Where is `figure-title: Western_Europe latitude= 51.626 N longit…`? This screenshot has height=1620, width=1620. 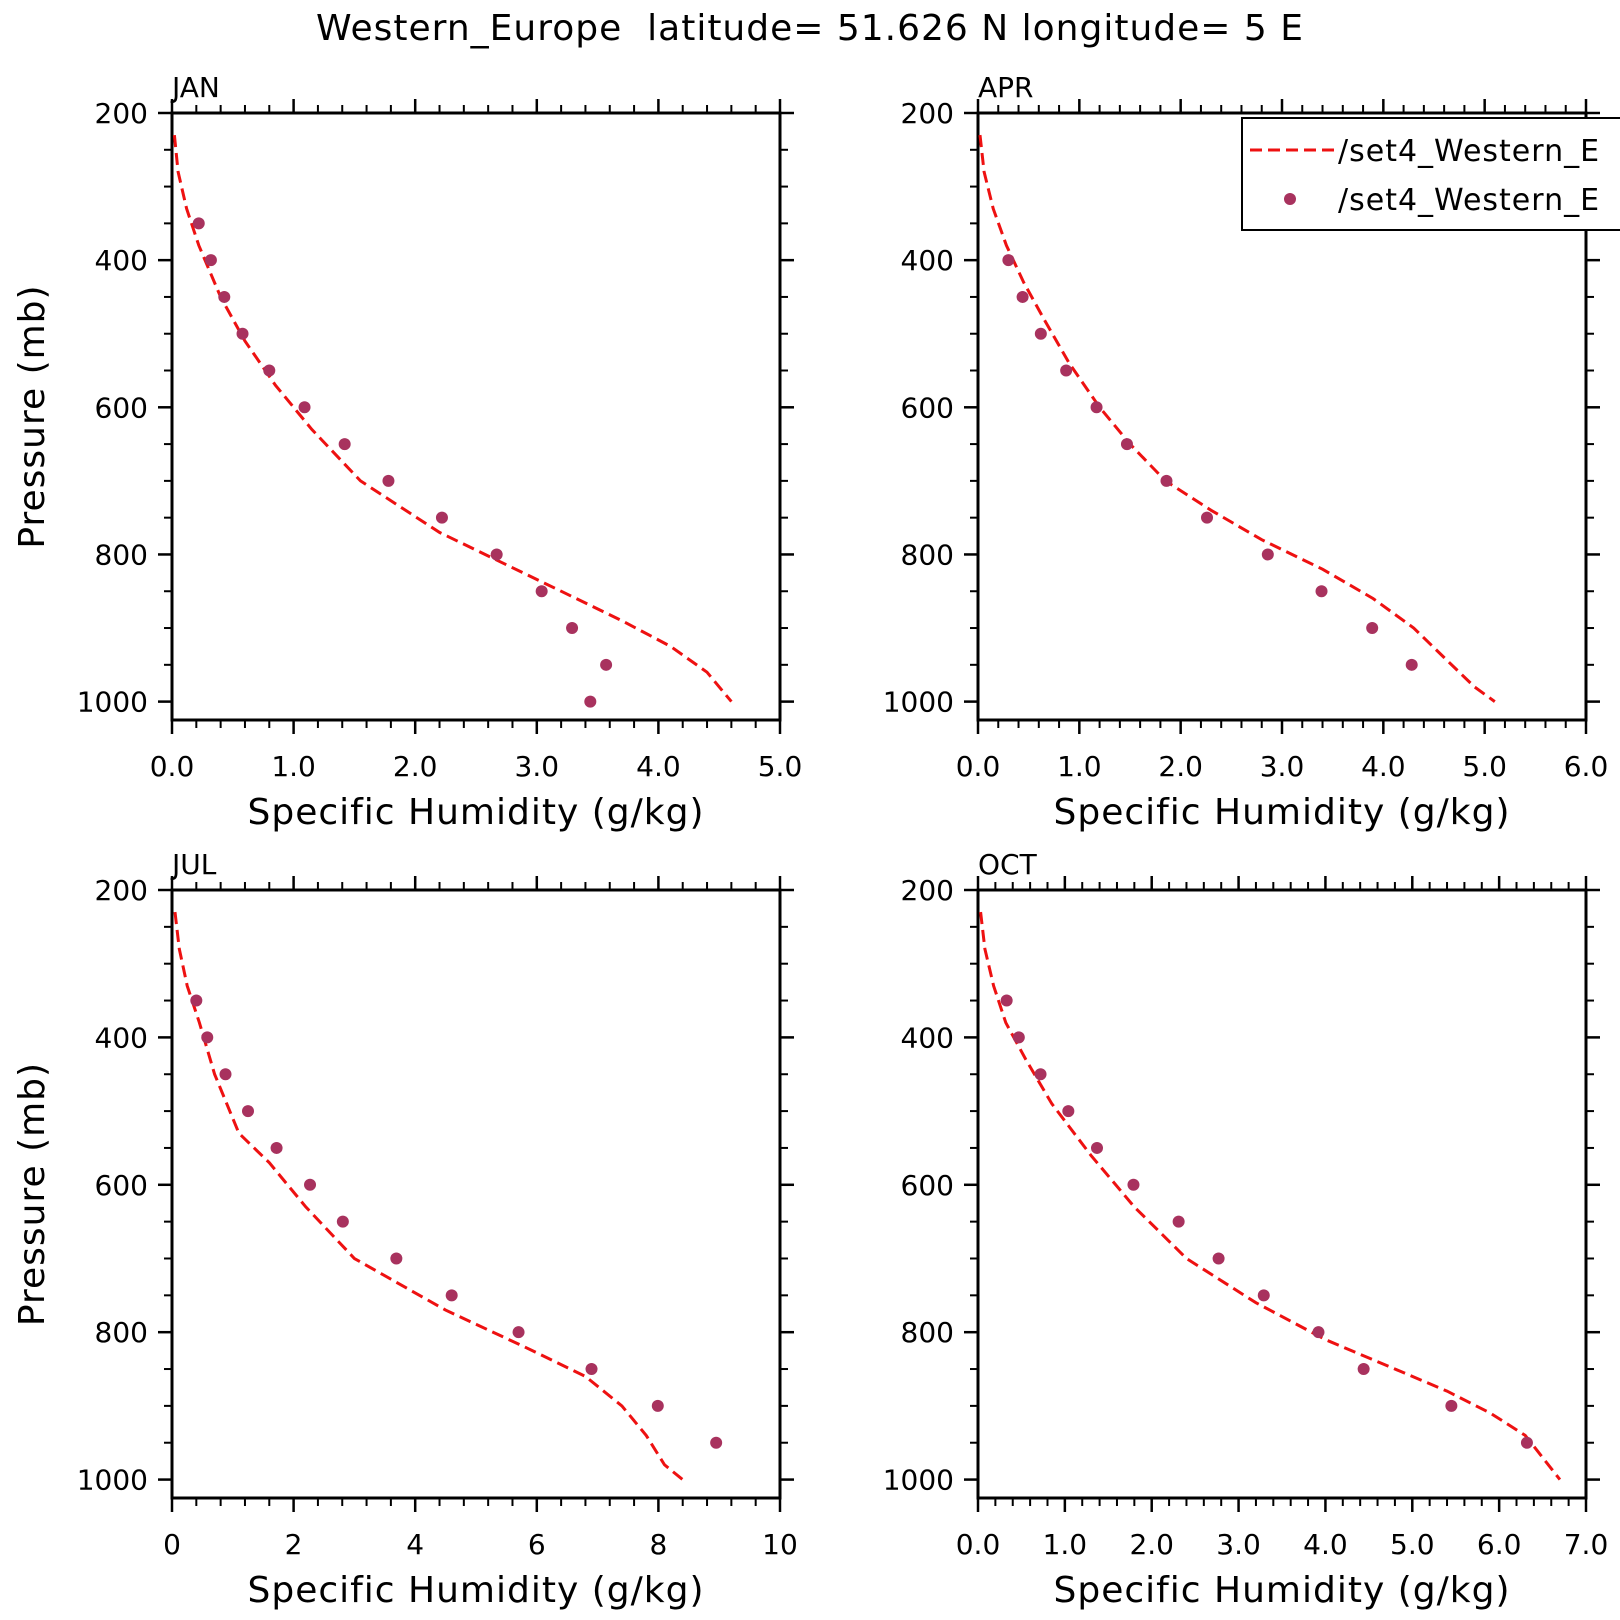 figure-title: Western_Europe latitude= 51.626 N longit… is located at coordinates (810, 28).